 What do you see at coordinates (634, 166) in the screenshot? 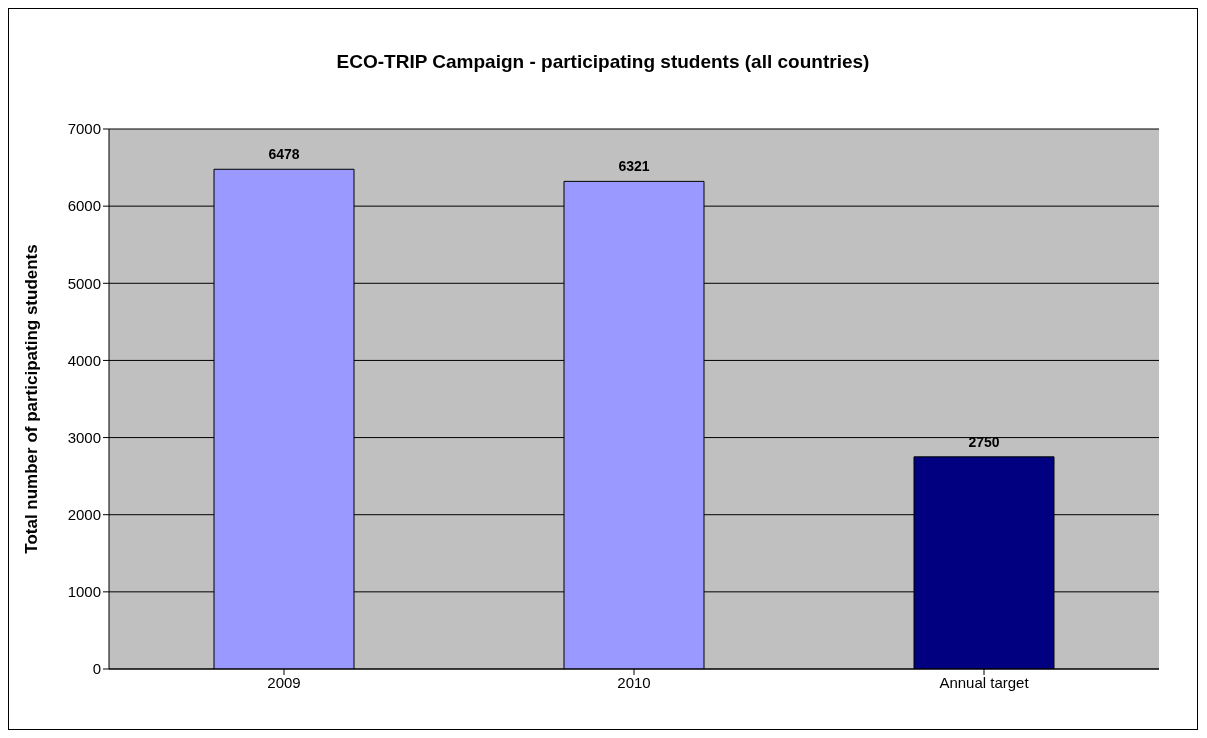
I see `data-label: 6321` at bounding box center [634, 166].